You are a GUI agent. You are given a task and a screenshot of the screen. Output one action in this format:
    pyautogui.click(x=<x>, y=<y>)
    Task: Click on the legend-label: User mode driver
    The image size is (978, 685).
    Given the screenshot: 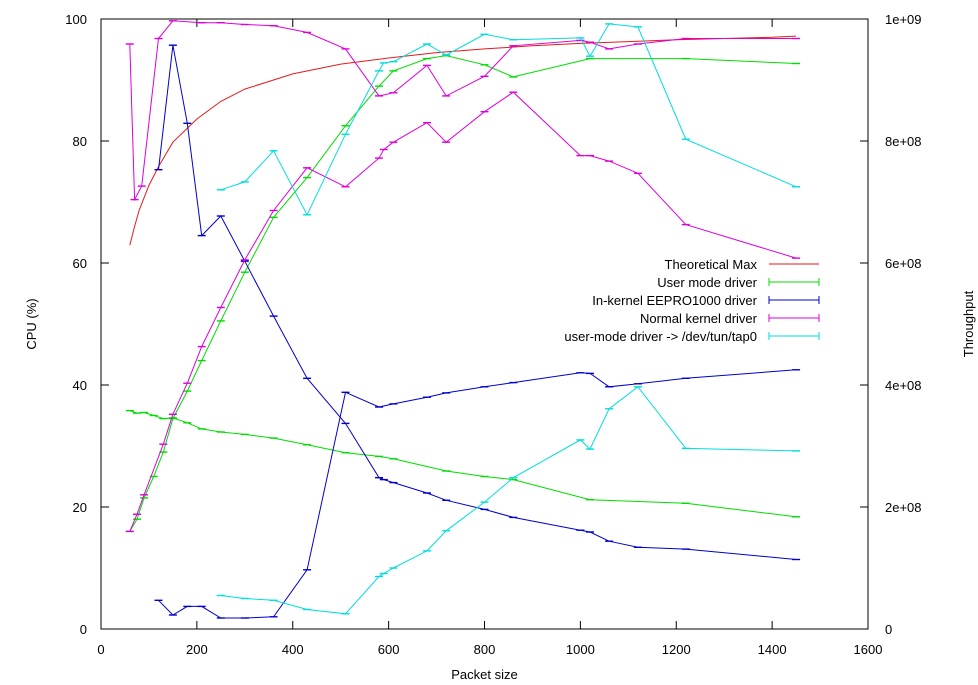 What is the action you would take?
    pyautogui.click(x=707, y=282)
    